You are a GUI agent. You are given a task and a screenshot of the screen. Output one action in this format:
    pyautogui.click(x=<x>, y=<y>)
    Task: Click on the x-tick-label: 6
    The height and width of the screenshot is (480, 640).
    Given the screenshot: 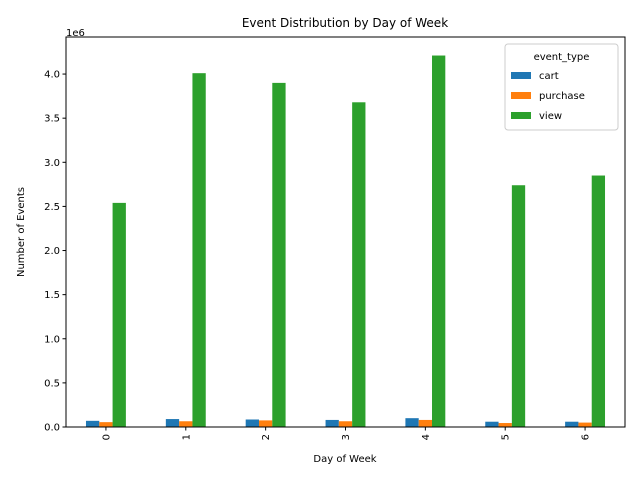 What is the action you would take?
    pyautogui.click(x=586, y=437)
    